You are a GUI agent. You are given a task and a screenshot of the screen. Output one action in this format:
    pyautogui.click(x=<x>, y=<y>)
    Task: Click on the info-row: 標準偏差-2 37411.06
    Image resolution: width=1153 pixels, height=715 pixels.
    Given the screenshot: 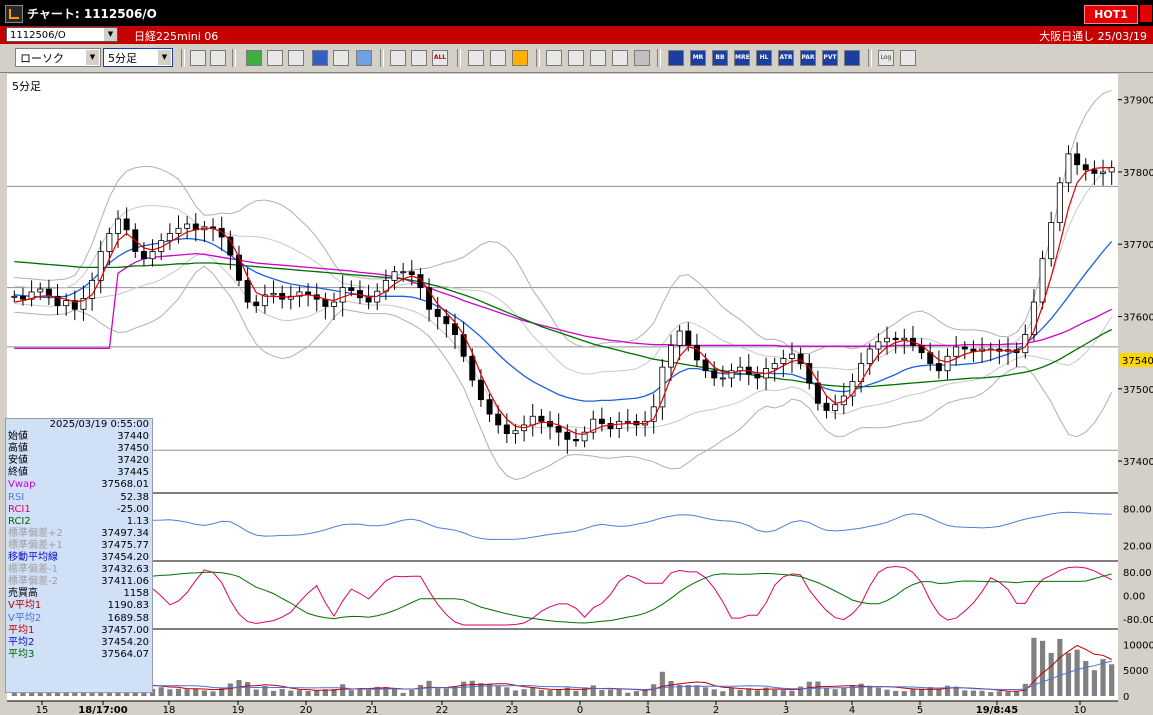 What is the action you would take?
    pyautogui.click(x=79, y=582)
    